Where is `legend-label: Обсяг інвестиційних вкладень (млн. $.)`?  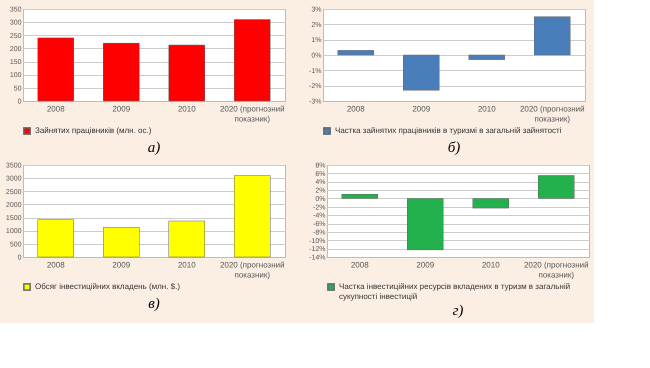
legend-label: Обсяг інвестиційних вкладень (млн. $.) is located at coordinates (107, 286).